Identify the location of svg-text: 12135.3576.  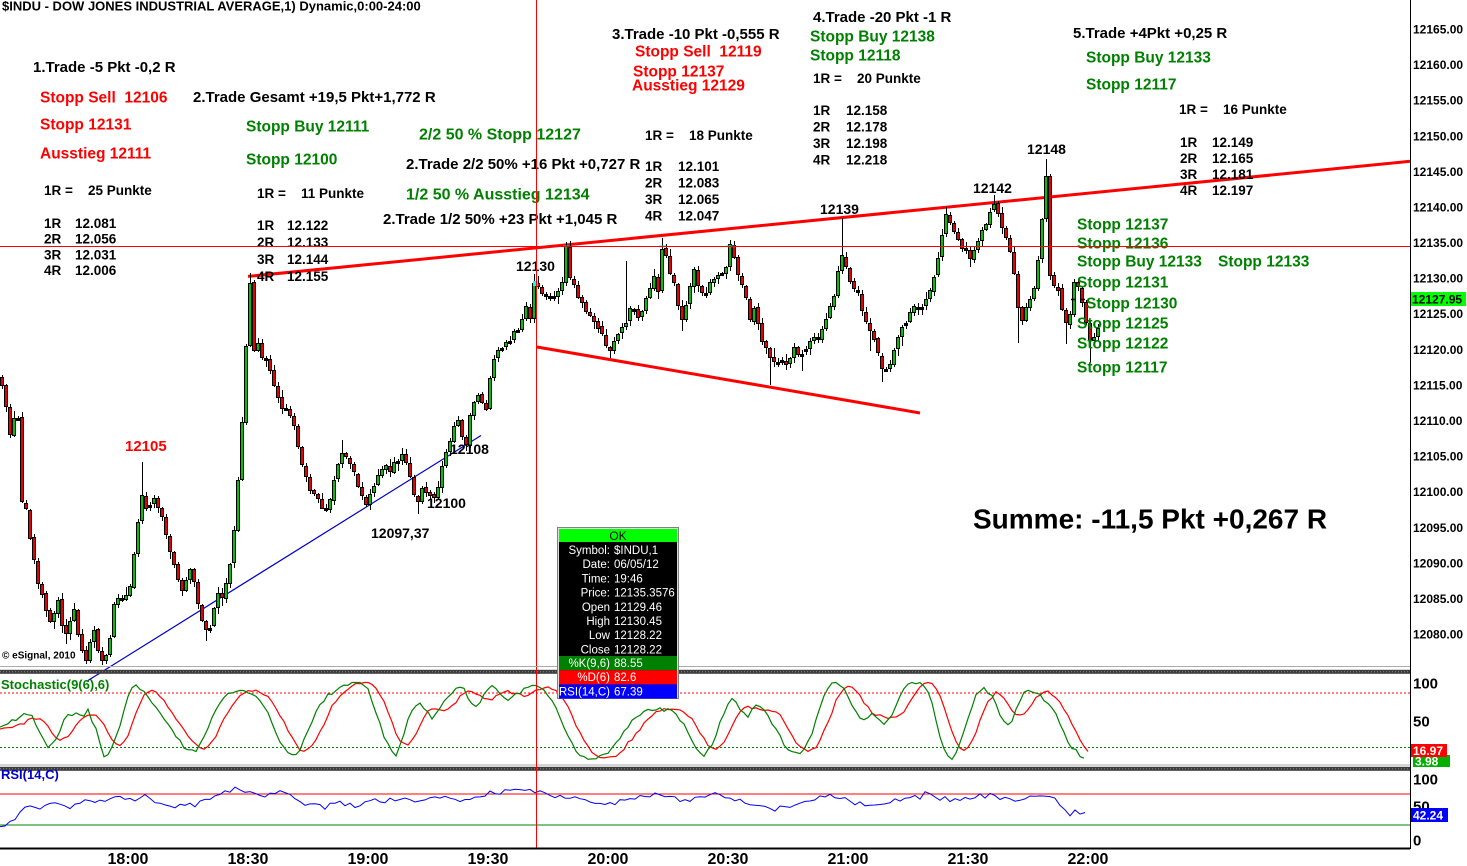
(644, 594).